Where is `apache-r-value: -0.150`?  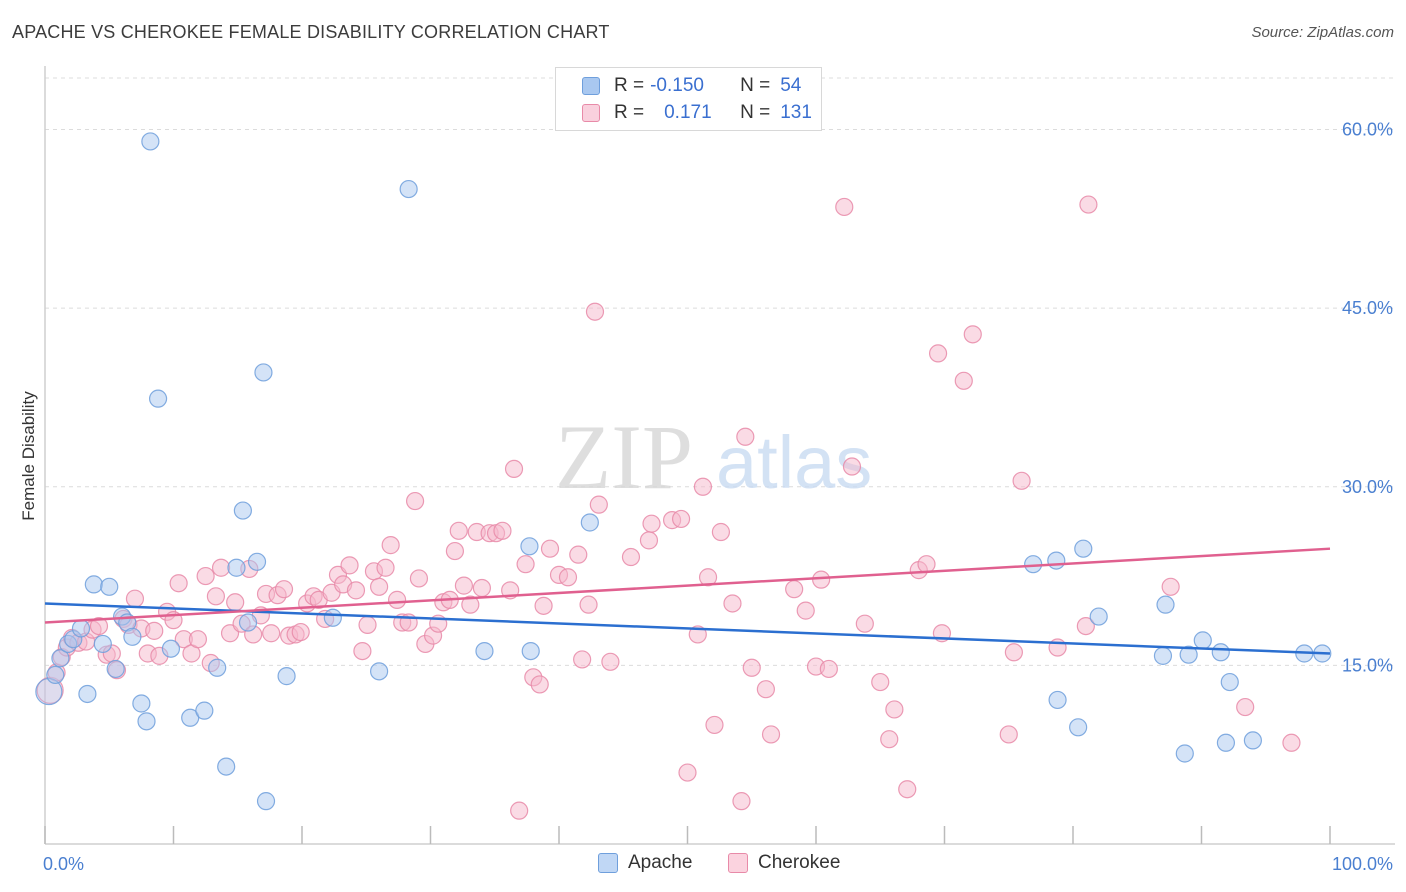 apache-r-value: -0.150 is located at coordinates (677, 85).